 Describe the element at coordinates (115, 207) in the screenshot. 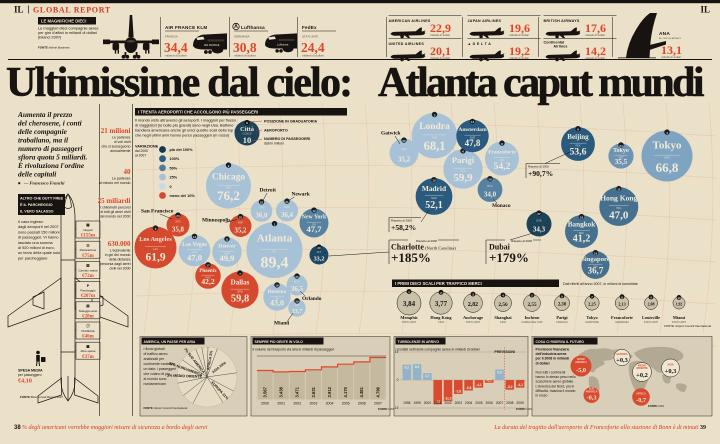

I see `svg-text: I chilometri percorsi` at that location.